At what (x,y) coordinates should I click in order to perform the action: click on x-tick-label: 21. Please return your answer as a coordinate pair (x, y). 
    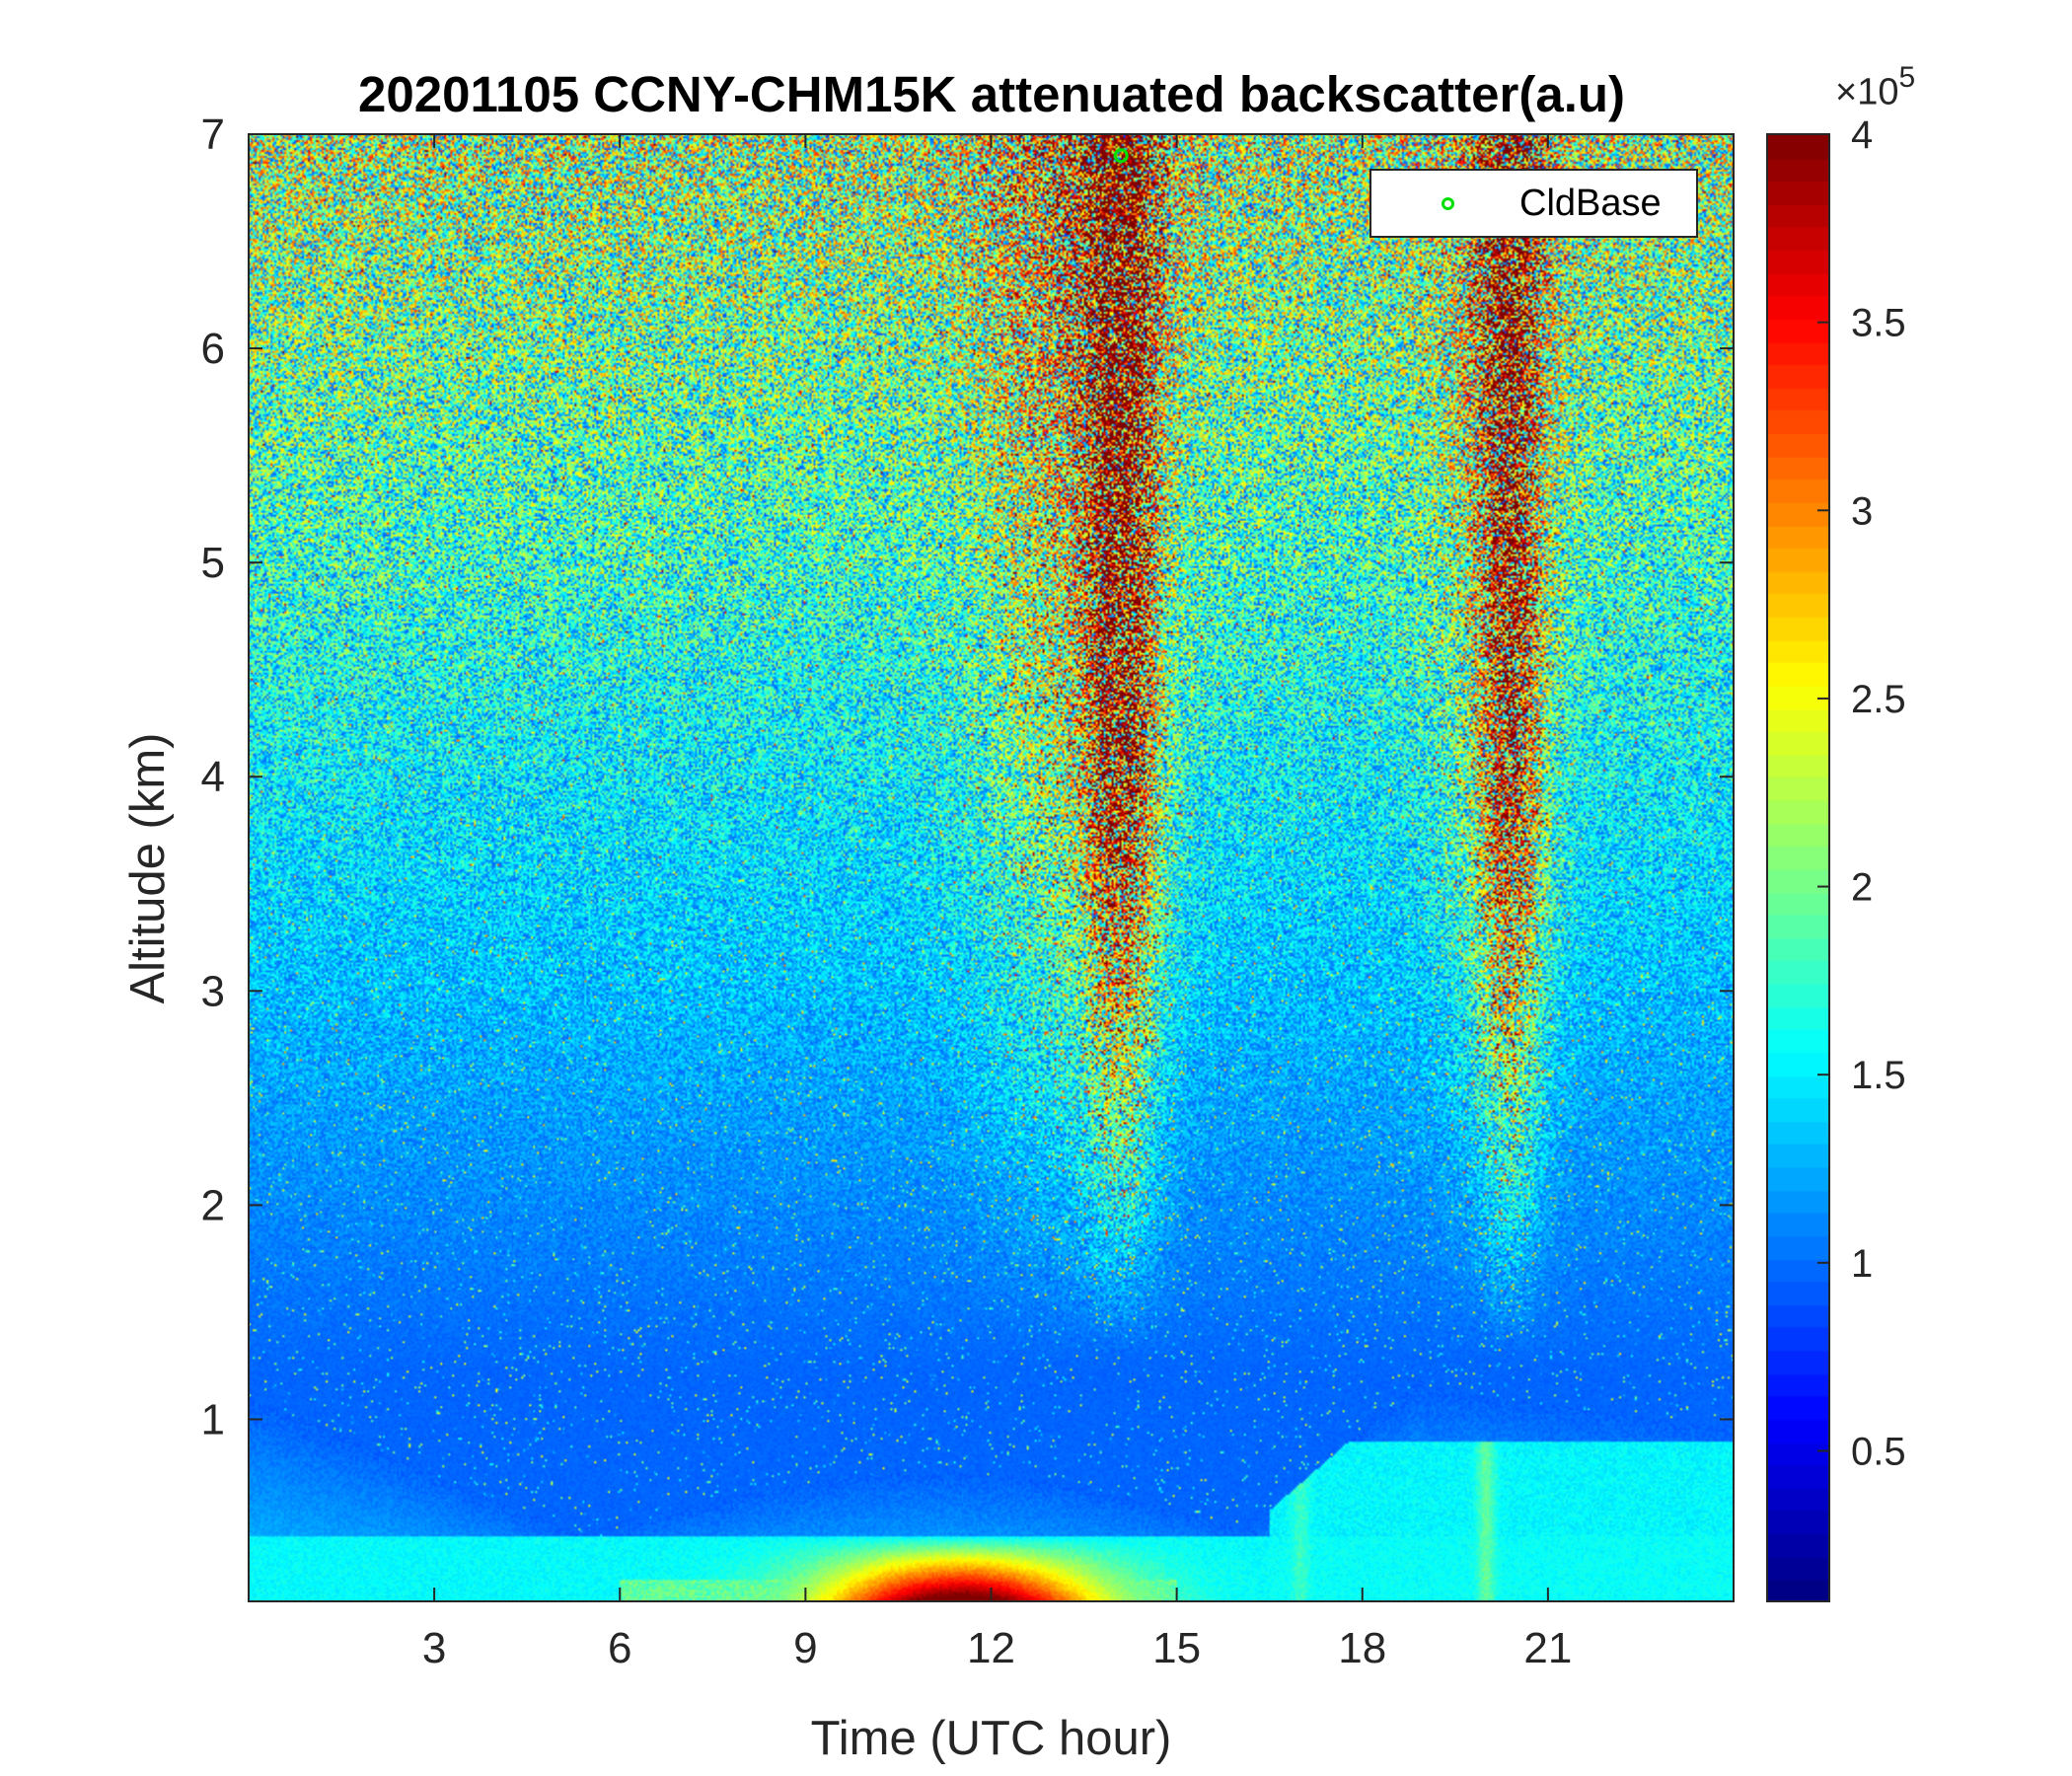
    Looking at the image, I should click on (1548, 1648).